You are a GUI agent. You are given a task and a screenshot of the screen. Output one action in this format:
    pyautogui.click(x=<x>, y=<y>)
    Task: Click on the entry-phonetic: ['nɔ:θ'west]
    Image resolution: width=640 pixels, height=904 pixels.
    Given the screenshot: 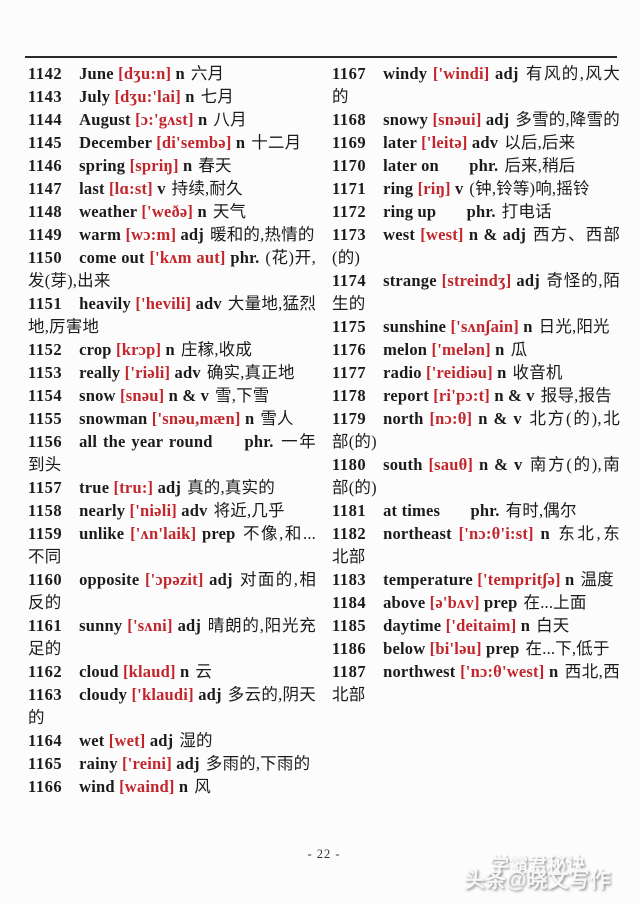 What is the action you would take?
    pyautogui.click(x=502, y=671)
    